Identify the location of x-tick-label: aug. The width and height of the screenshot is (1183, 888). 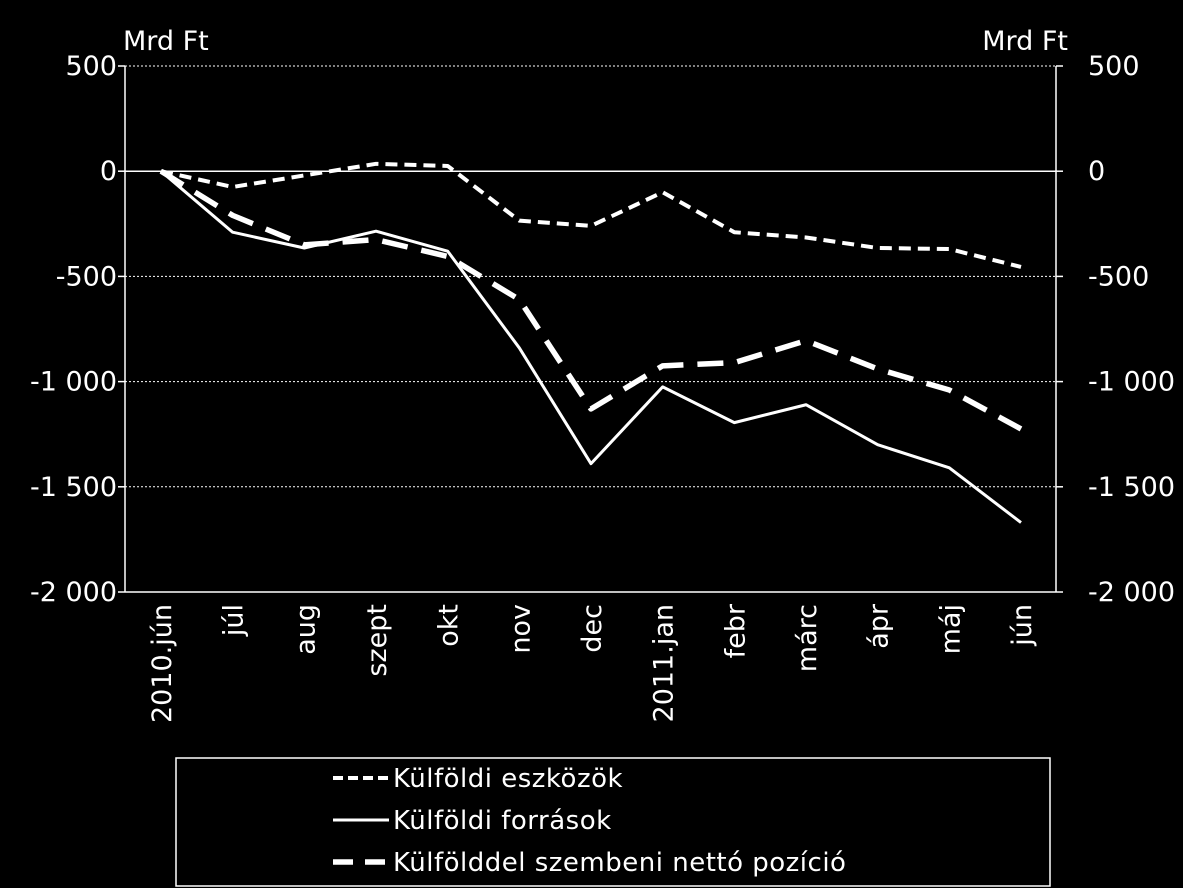
(305, 629).